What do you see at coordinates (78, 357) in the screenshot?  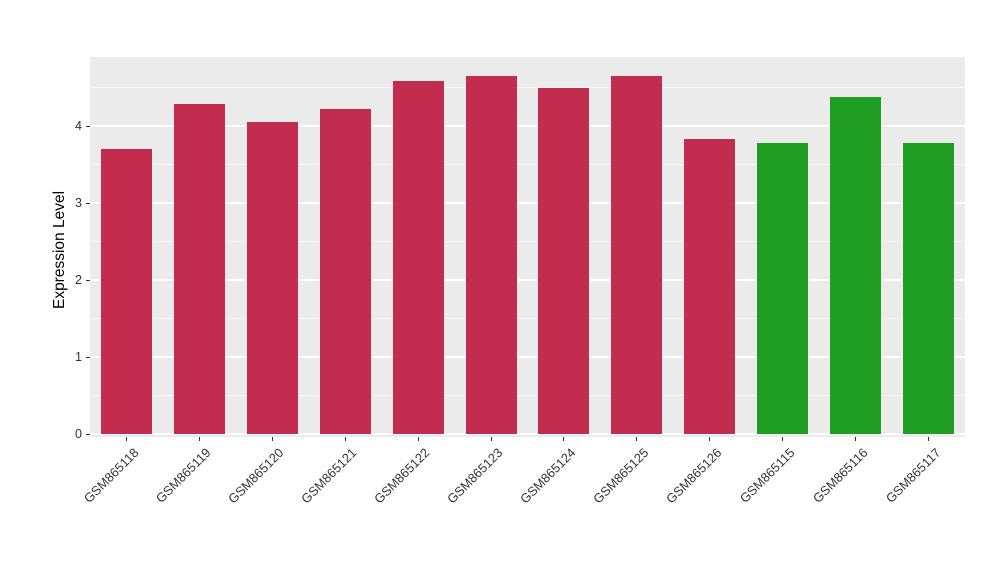 I see `y-tick-label: 1` at bounding box center [78, 357].